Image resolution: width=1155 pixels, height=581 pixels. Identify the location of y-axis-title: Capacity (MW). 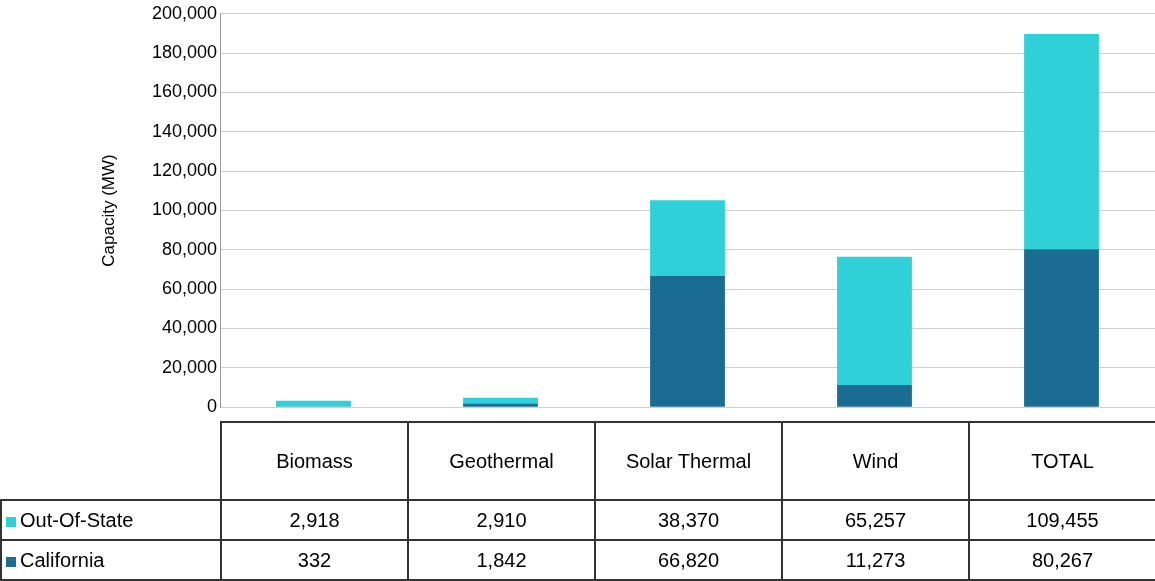
(108, 210).